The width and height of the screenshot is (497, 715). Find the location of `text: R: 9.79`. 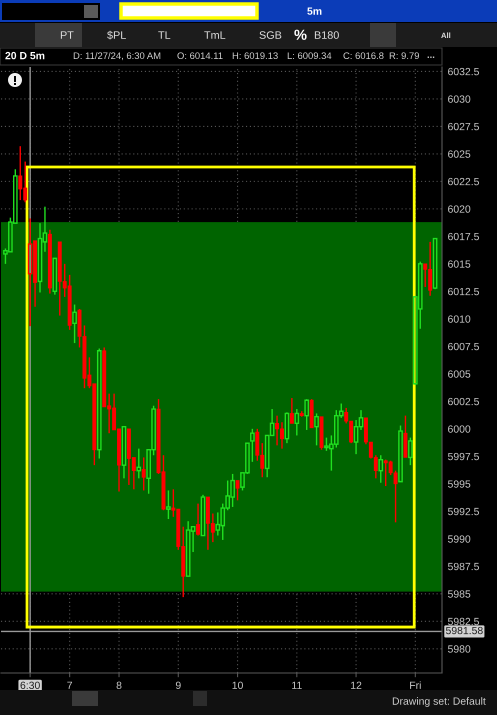

text: R: 9.79 is located at coordinates (404, 56).